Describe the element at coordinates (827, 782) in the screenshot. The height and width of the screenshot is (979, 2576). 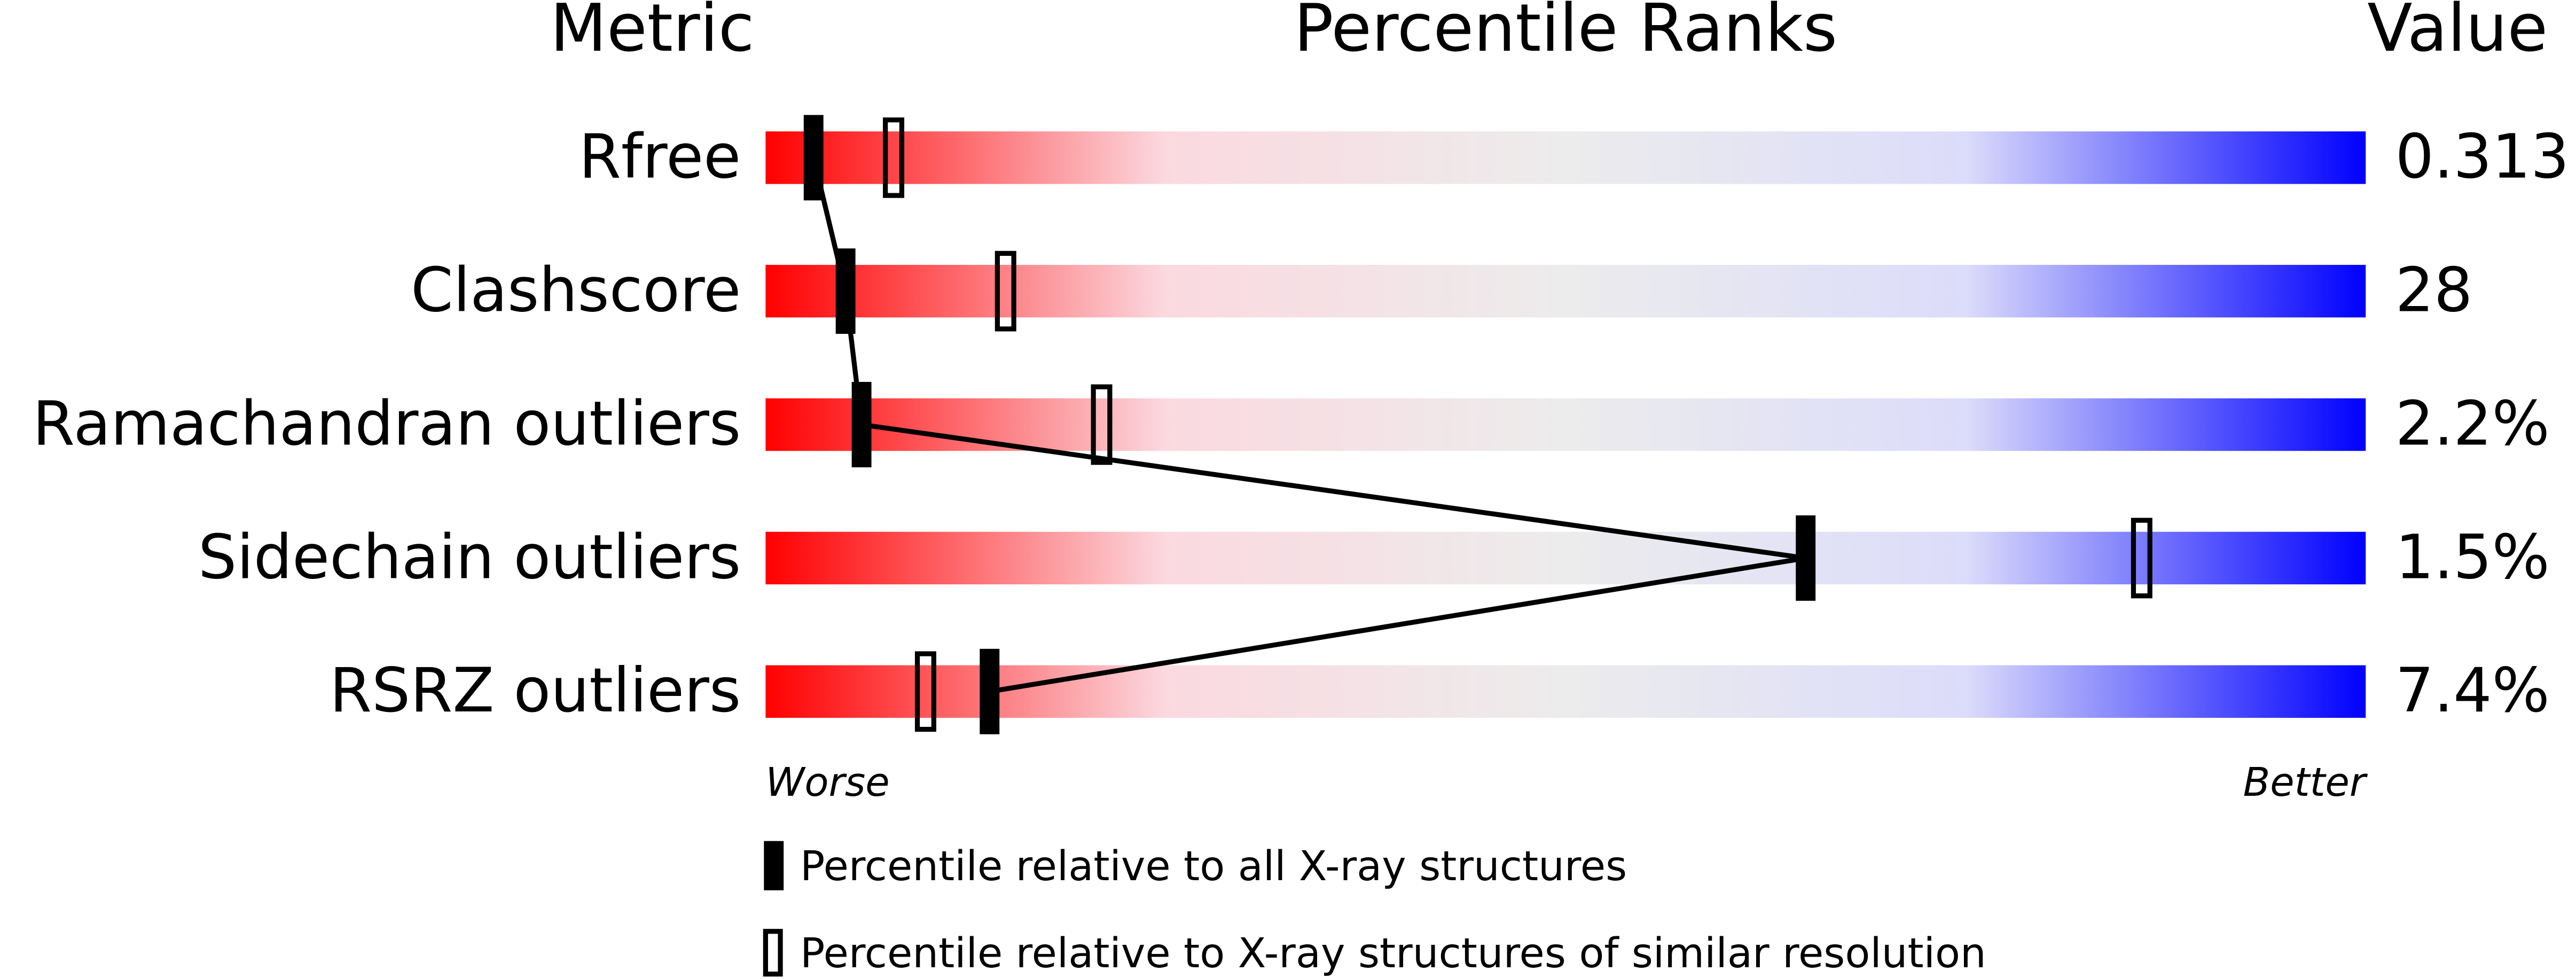
I see `scale-label: Worse` at that location.